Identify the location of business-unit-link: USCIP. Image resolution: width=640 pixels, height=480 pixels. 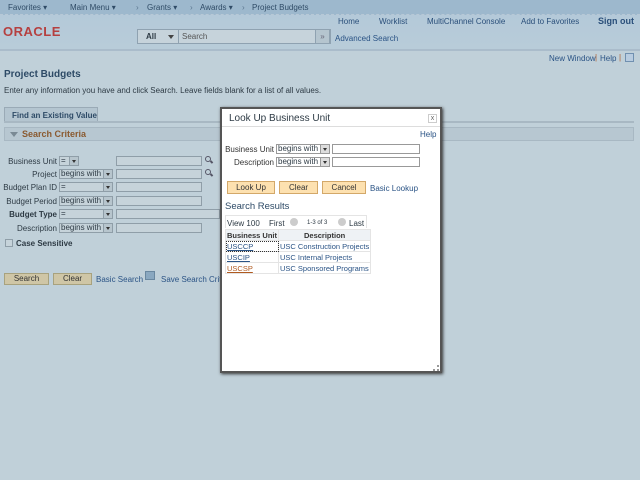
(252, 257).